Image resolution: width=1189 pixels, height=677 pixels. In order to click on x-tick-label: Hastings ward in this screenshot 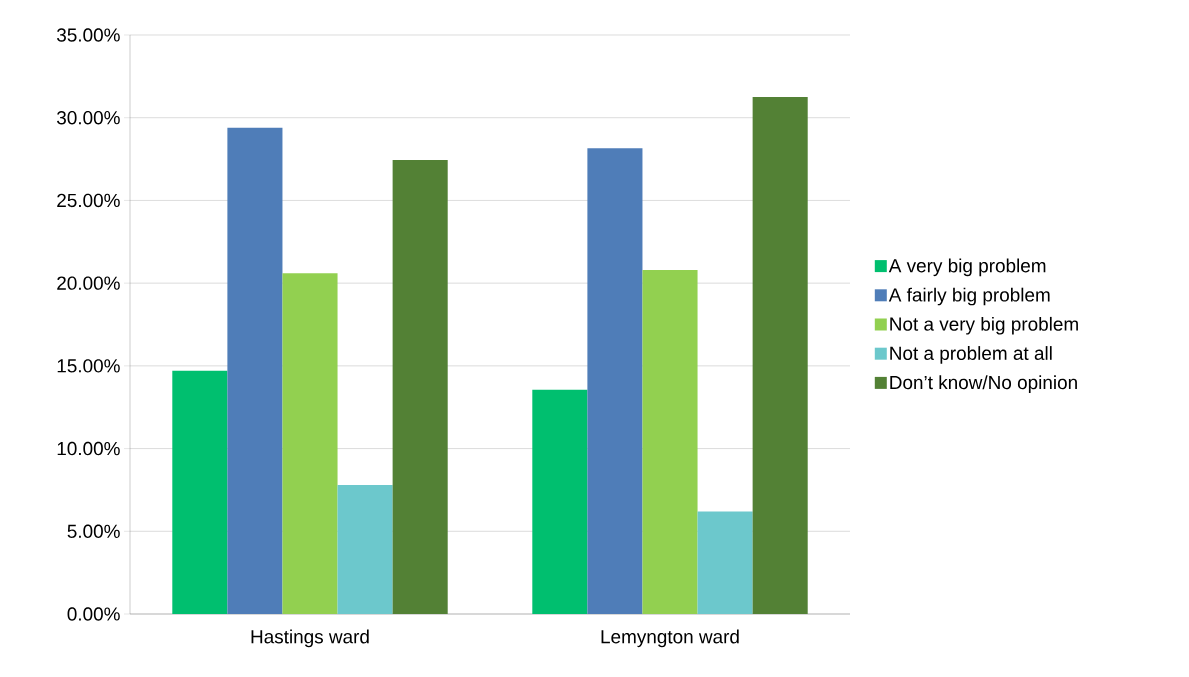, I will do `click(310, 638)`.